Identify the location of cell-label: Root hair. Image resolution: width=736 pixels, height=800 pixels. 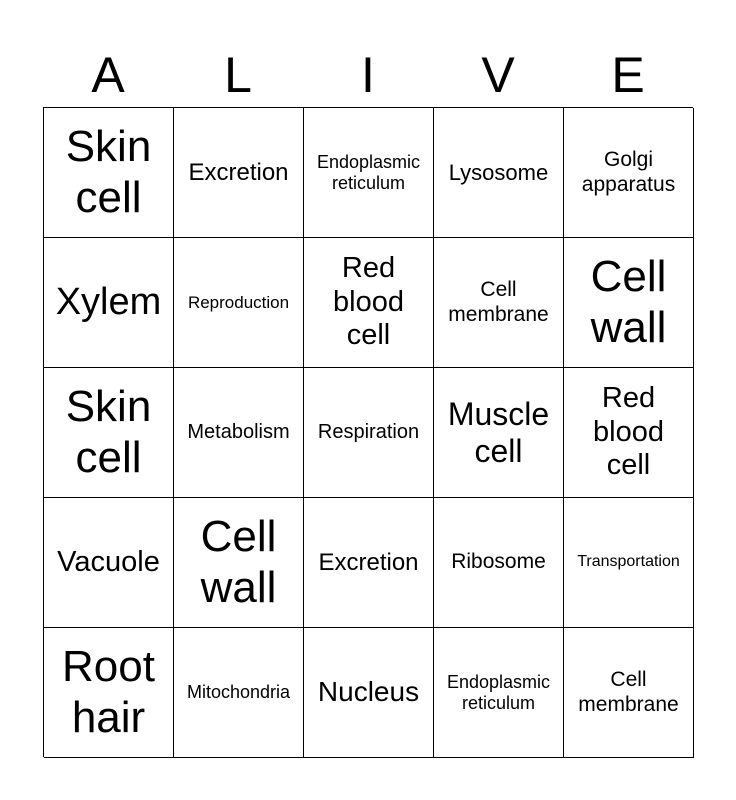
(108, 691).